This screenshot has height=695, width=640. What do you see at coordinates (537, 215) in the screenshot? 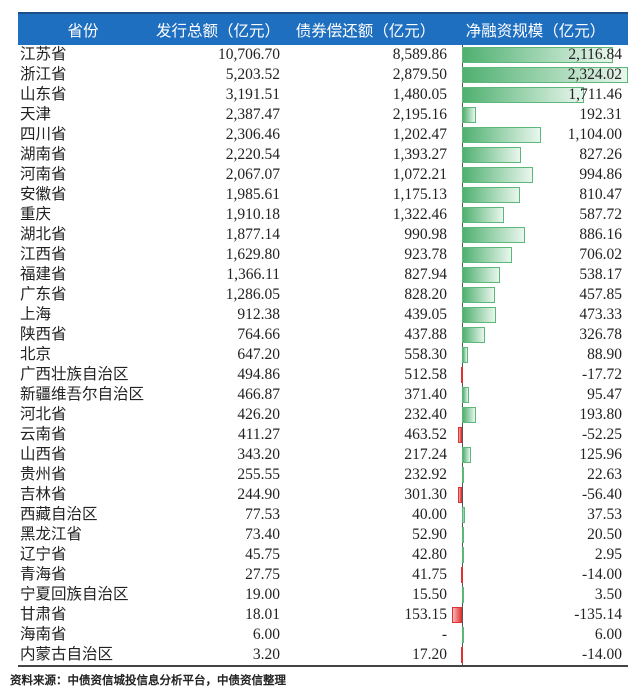
I see `net-financing-cell: 587.72` at bounding box center [537, 215].